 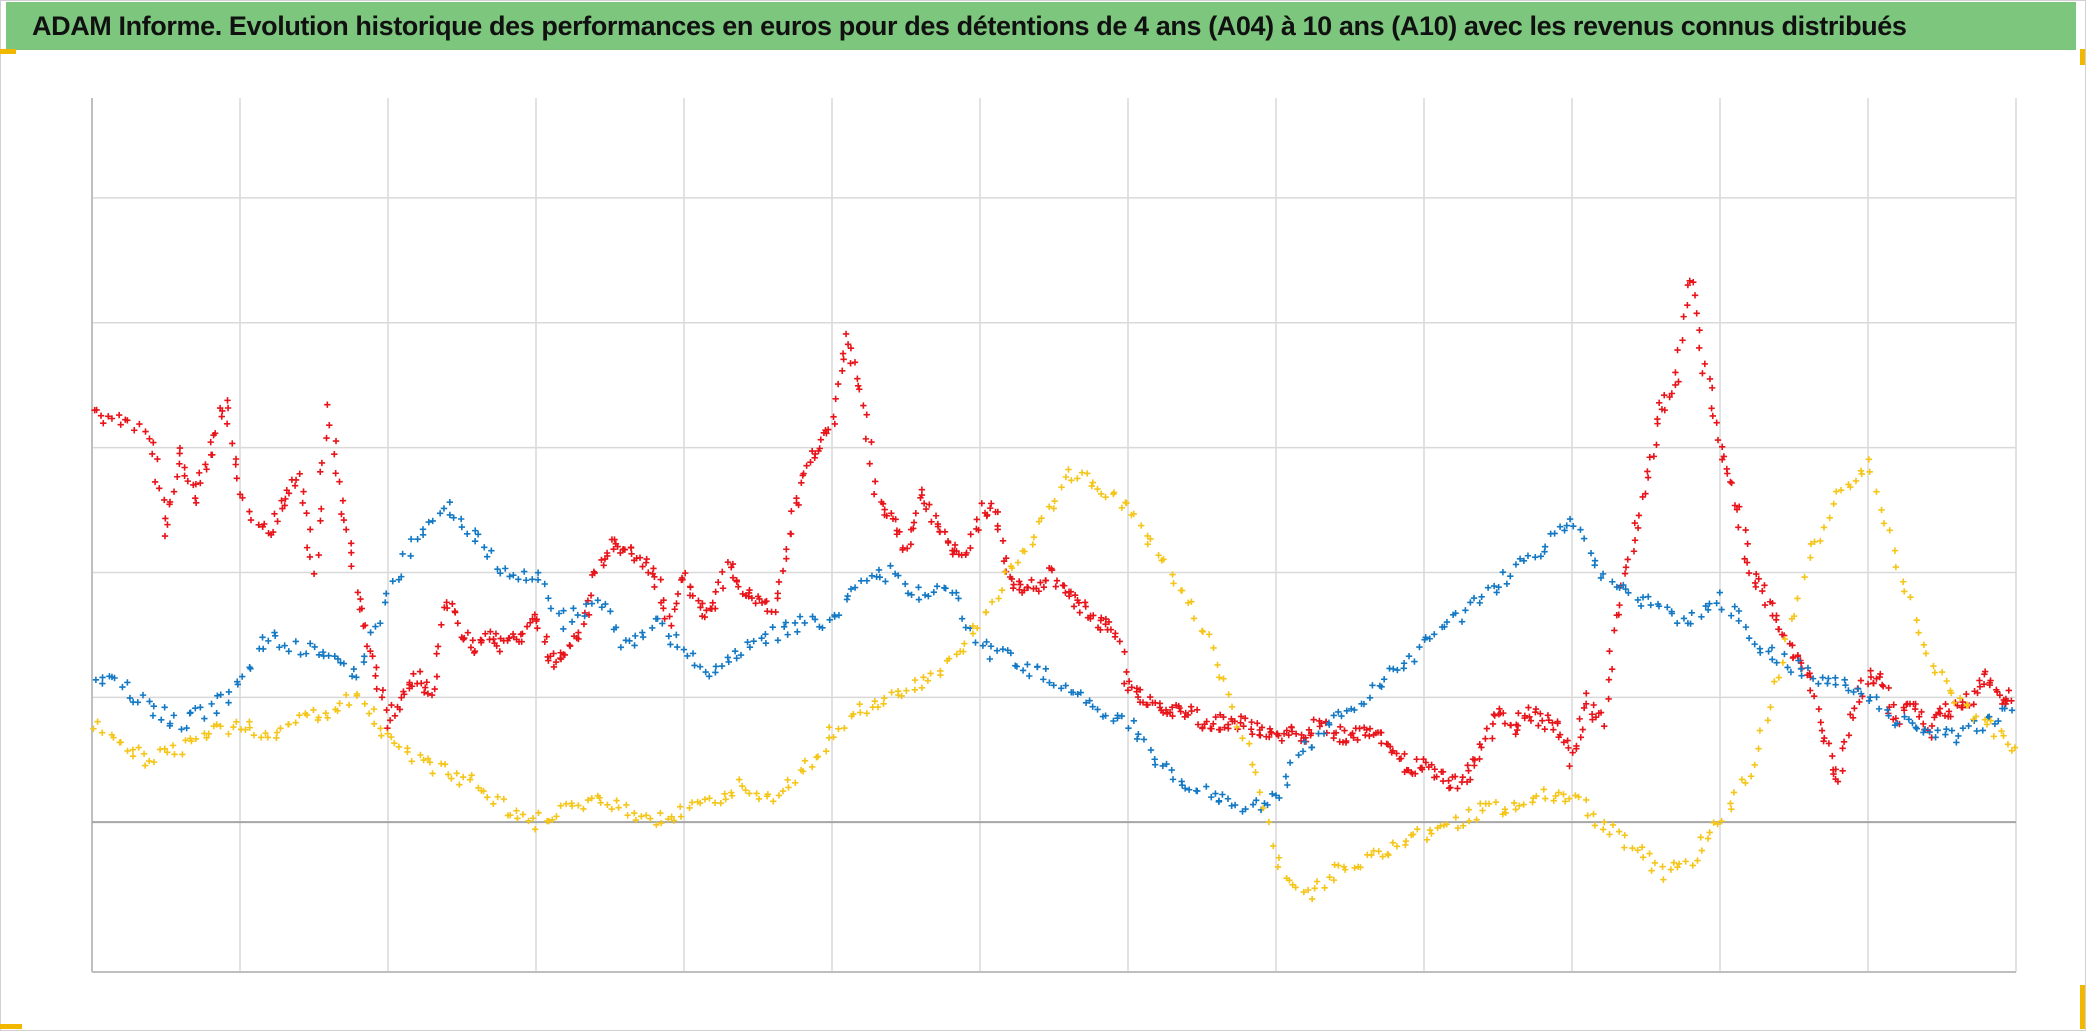 I want to click on corner-marker-top-right, so click(x=2082, y=57).